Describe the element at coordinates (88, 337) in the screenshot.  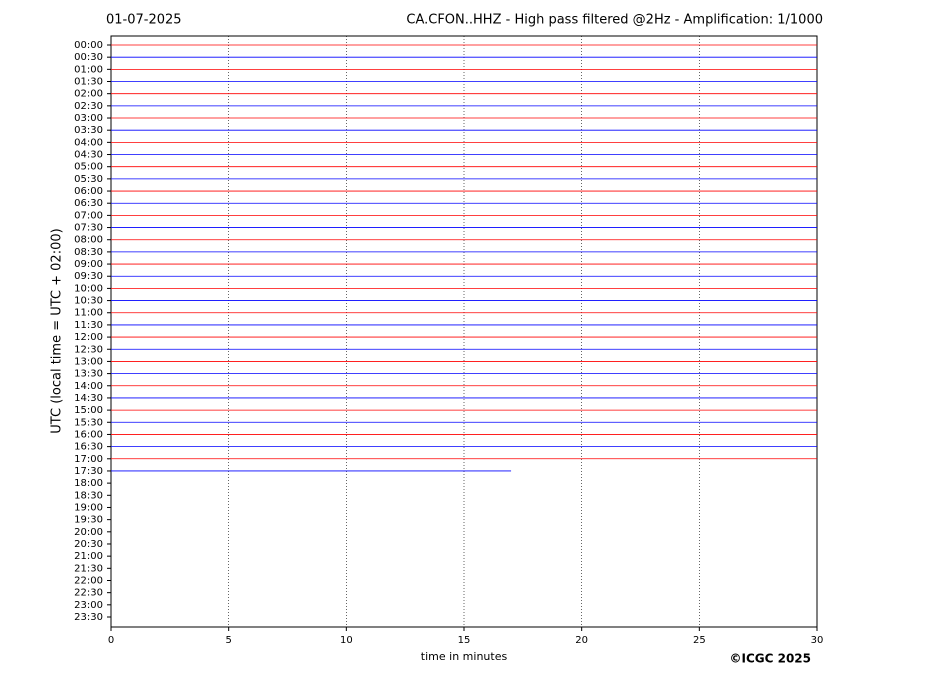
I see `y-tick-label: 12:00` at that location.